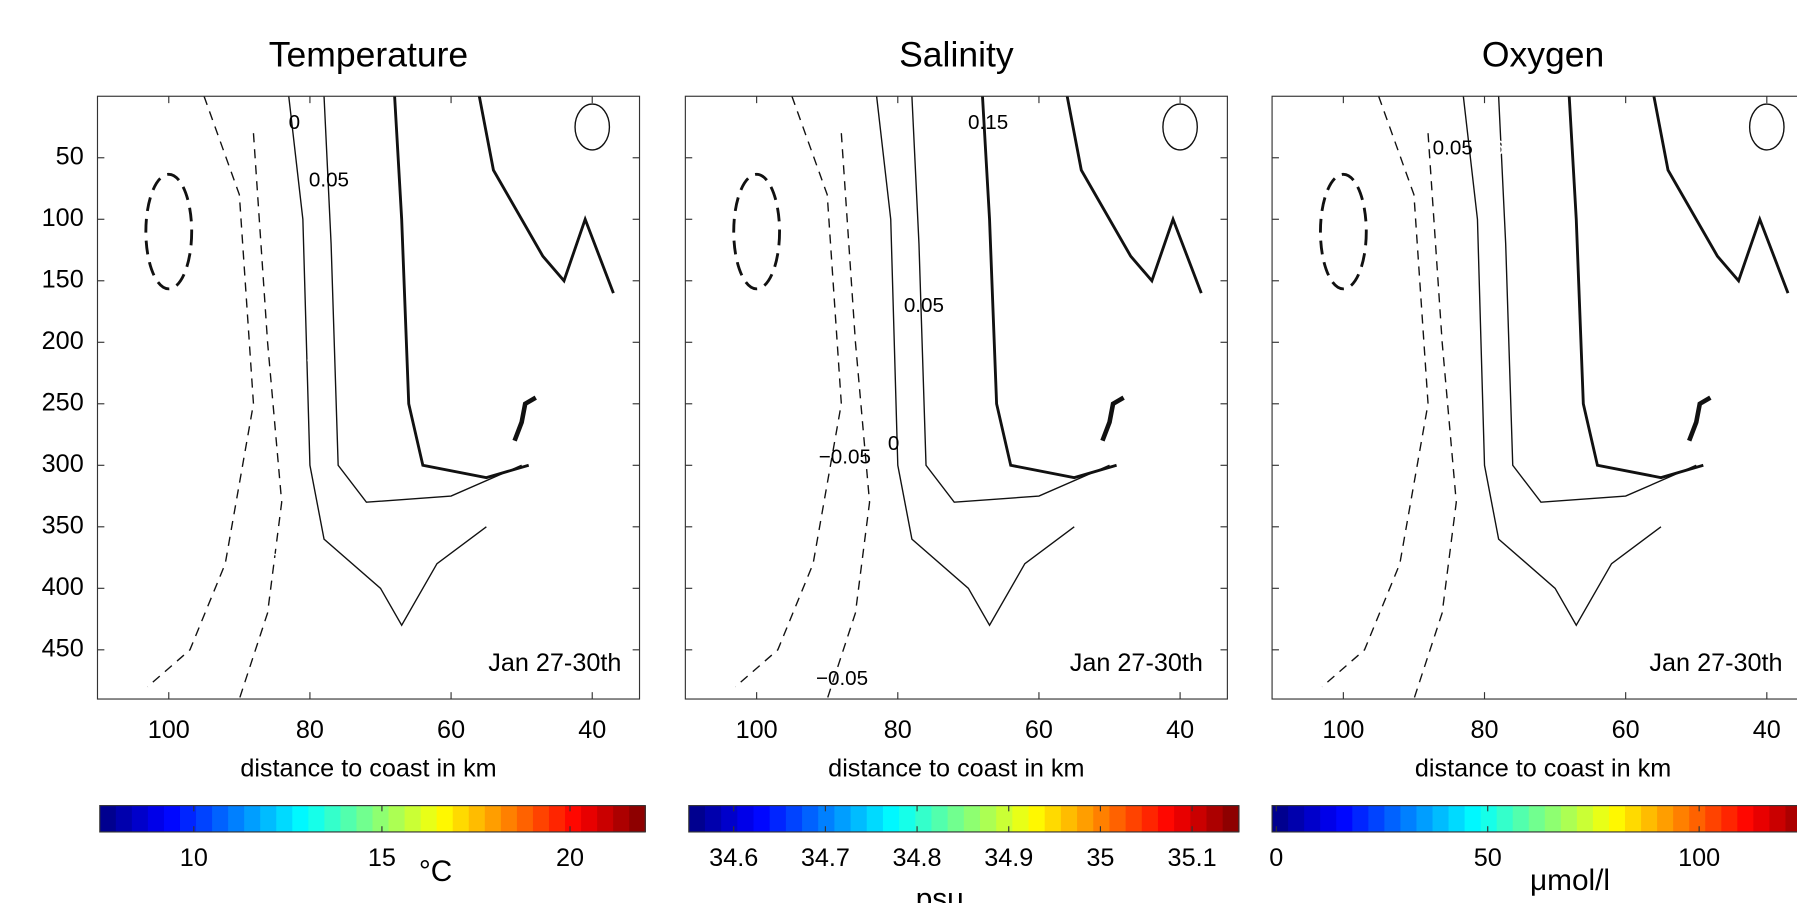  Describe the element at coordinates (917, 858) in the screenshot. I see `colorbar-tick-label: 34.8` at that location.